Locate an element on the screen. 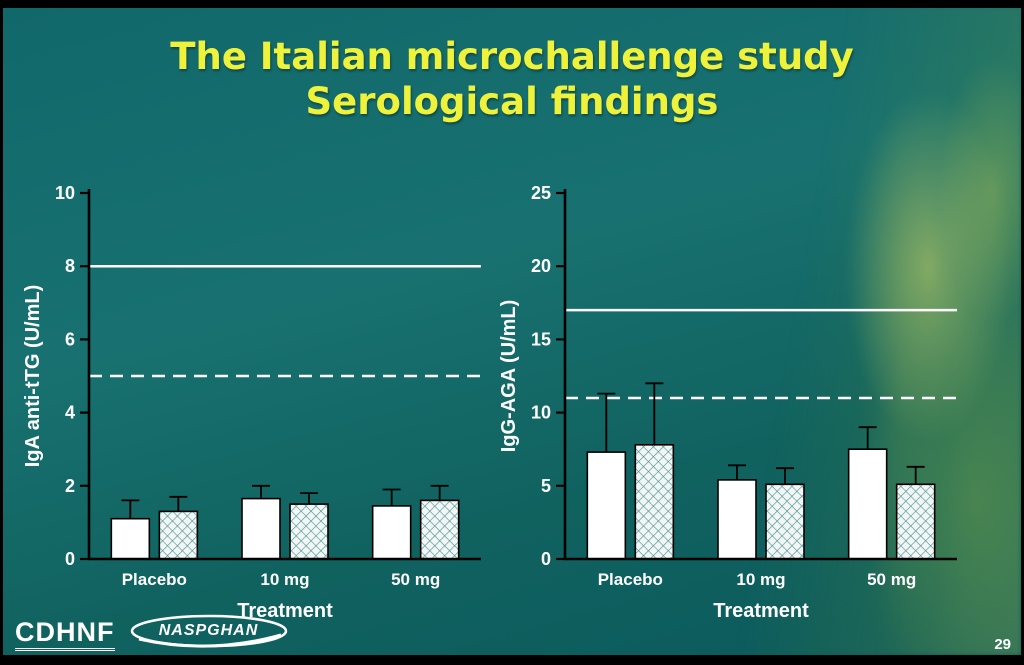 This screenshot has height=665, width=1024. svg-text: IgG-AGA (U/mL) is located at coordinates (509, 376).